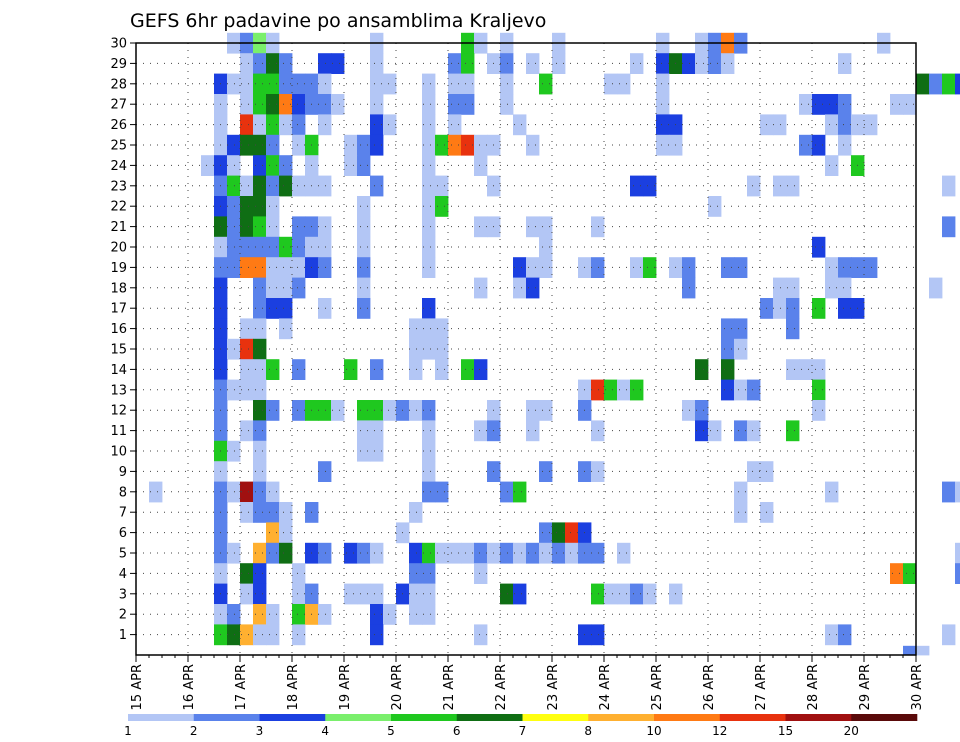  I want to click on legend-swatch, so click(687, 717).